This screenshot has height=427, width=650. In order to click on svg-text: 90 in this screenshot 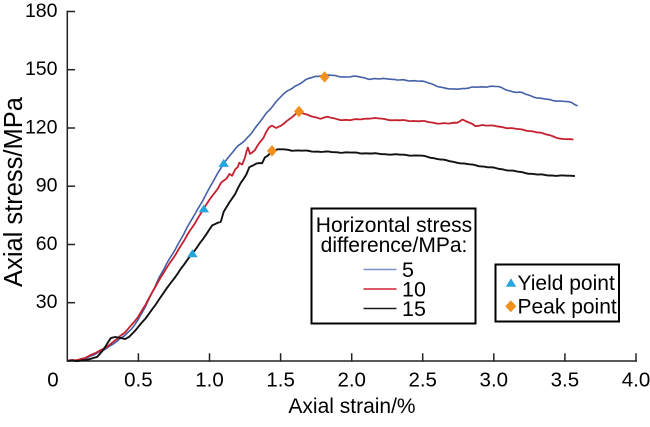, I will do `click(47, 186)`.